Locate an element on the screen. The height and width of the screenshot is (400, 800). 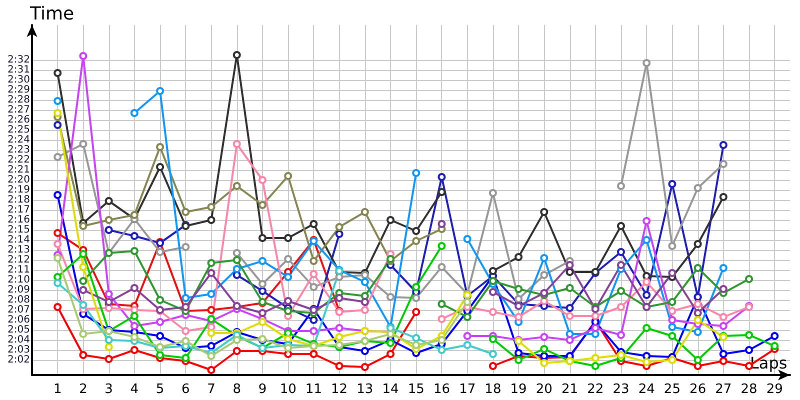
x-tick-label: 2 is located at coordinates (83, 389).